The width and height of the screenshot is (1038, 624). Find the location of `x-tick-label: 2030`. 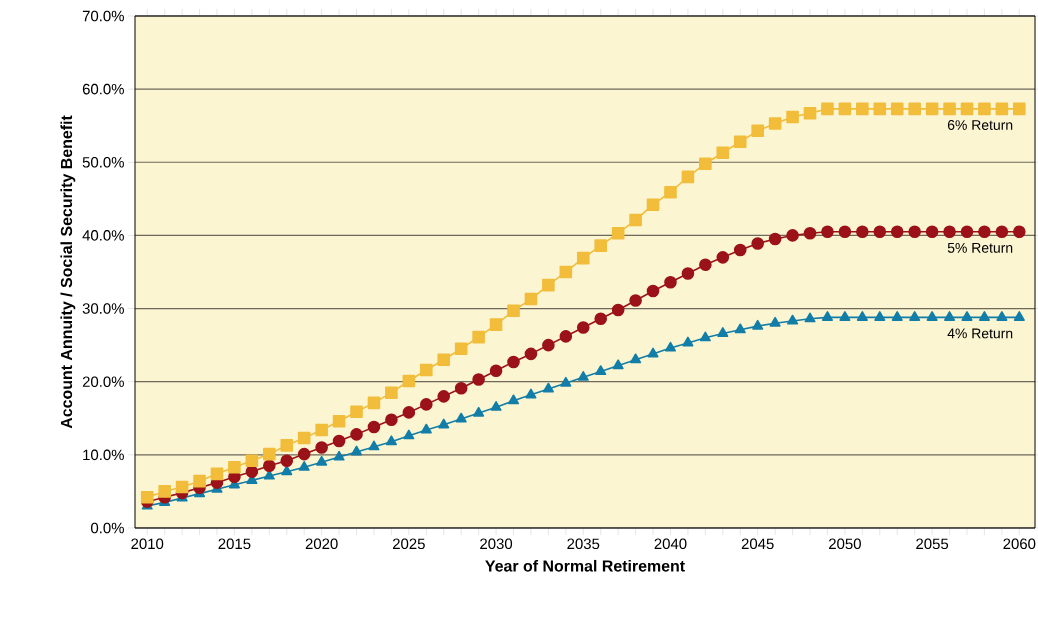

x-tick-label: 2030 is located at coordinates (496, 544).